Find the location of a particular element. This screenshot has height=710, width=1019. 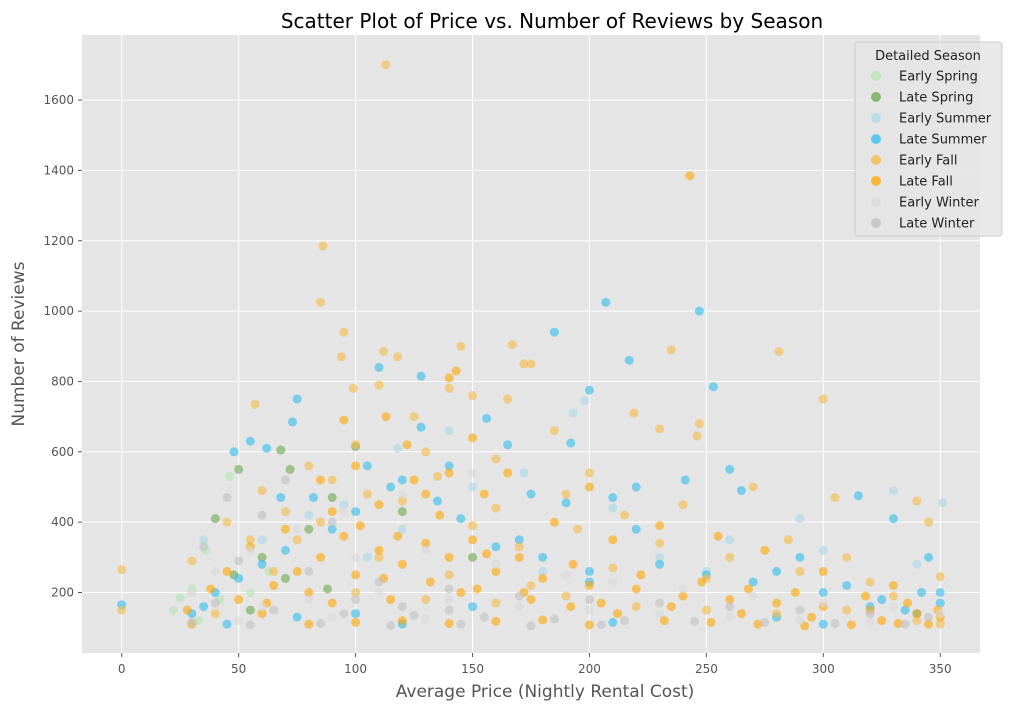

y-tick-label: 1000 is located at coordinates (58, 311).